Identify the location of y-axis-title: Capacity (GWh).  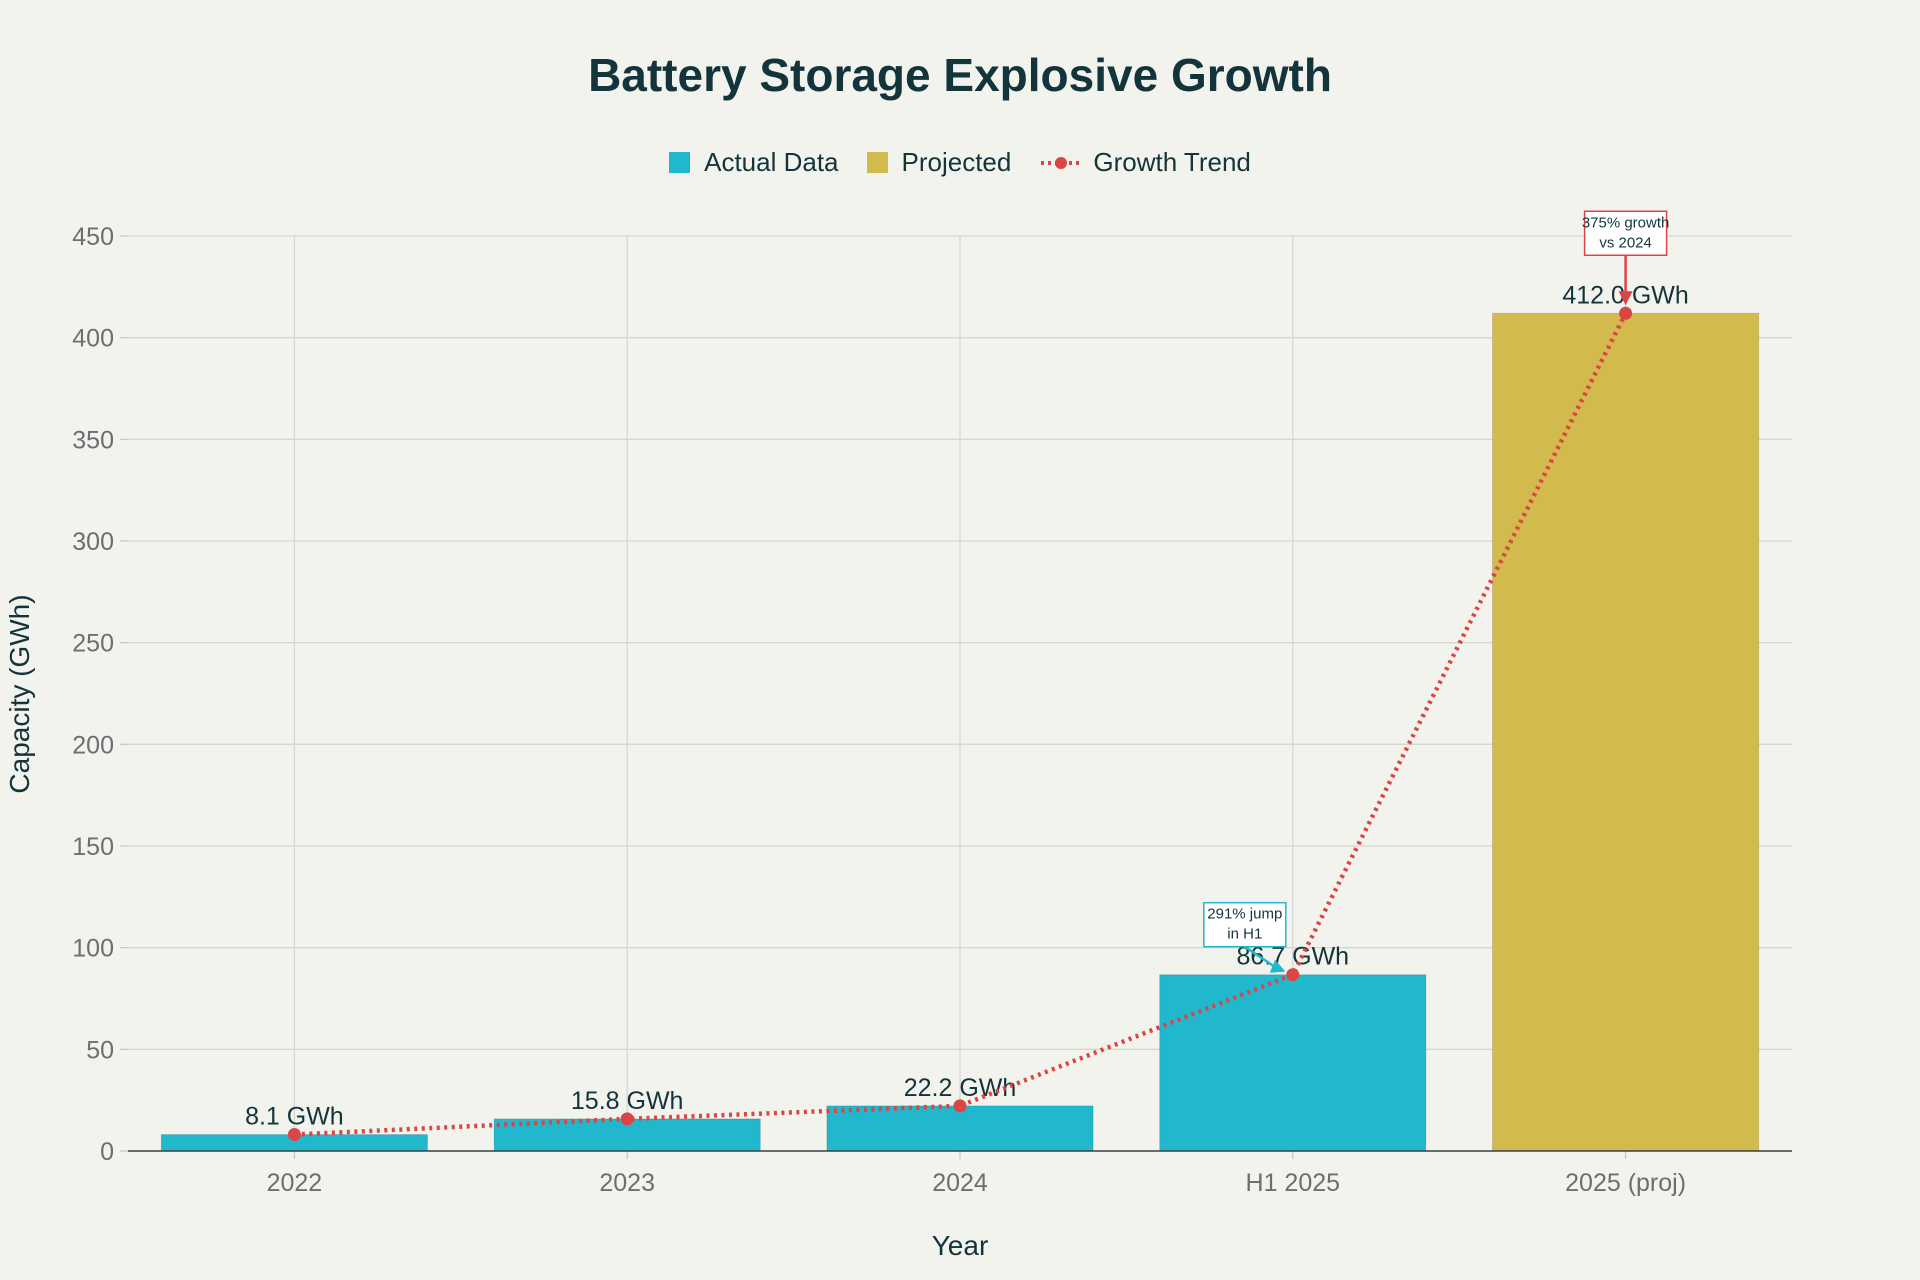
(19, 694).